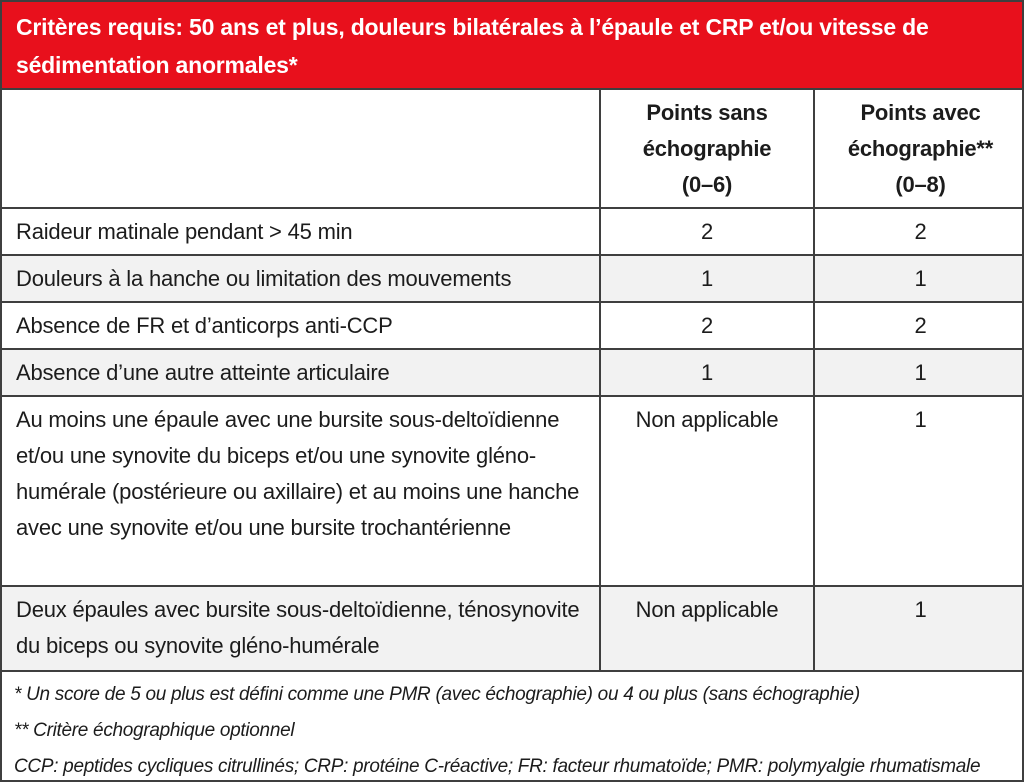 The width and height of the screenshot is (1024, 782). What do you see at coordinates (154, 730) in the screenshot?
I see `footnote-optional-criterion: ** Critère échographique optionnel` at bounding box center [154, 730].